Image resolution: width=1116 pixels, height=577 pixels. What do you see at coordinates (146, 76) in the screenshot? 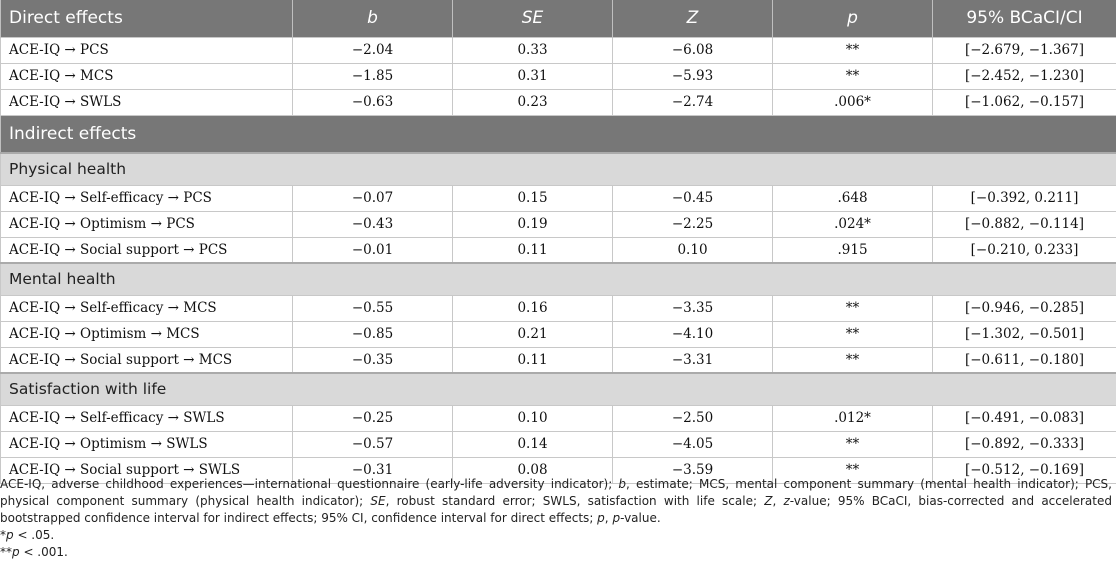
I see `path-cell: ACE-IQ → MCS` at bounding box center [146, 76].